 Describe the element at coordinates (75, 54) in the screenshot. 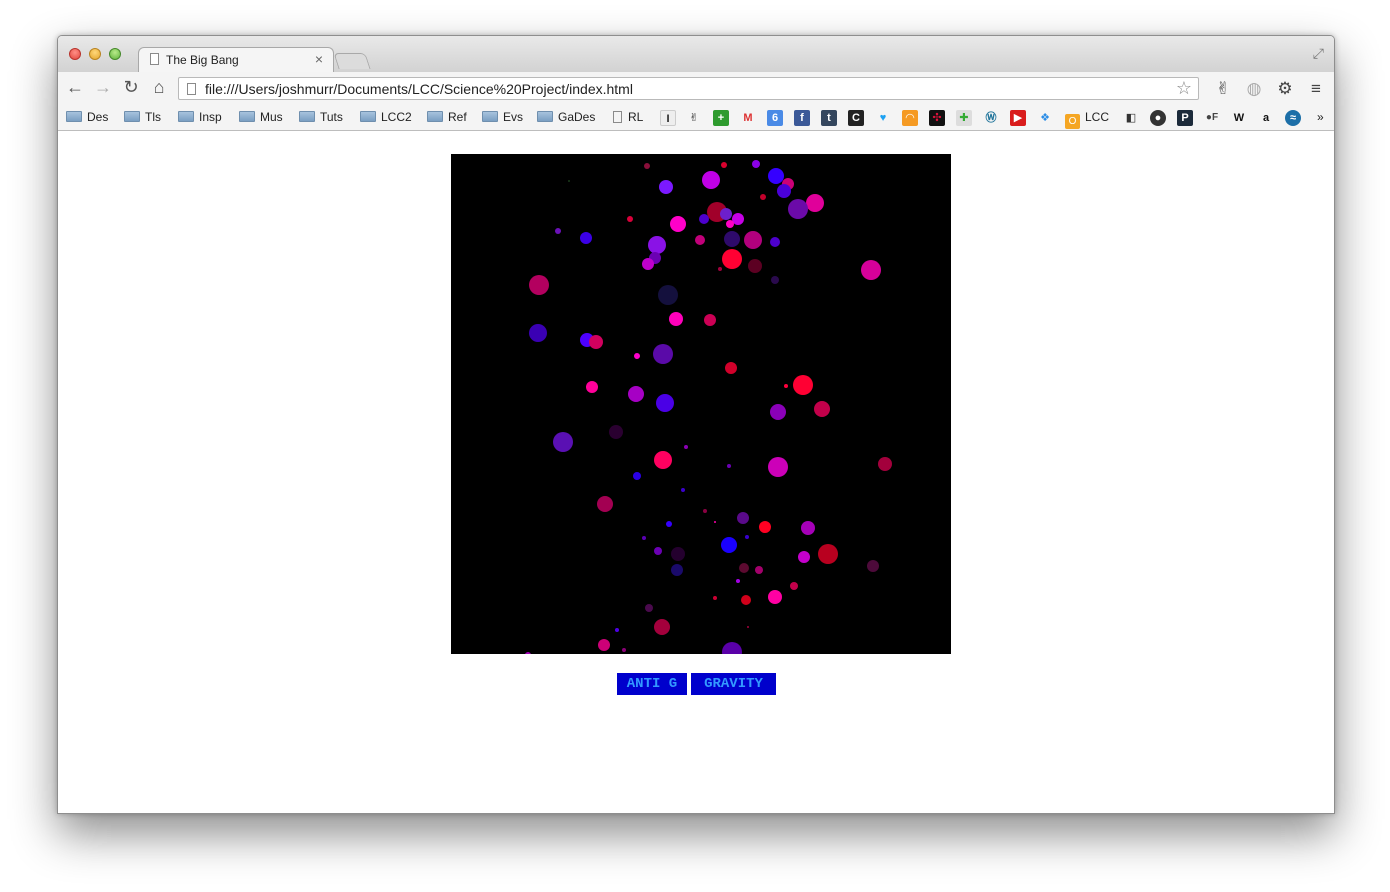

I see `close-window-button` at that location.